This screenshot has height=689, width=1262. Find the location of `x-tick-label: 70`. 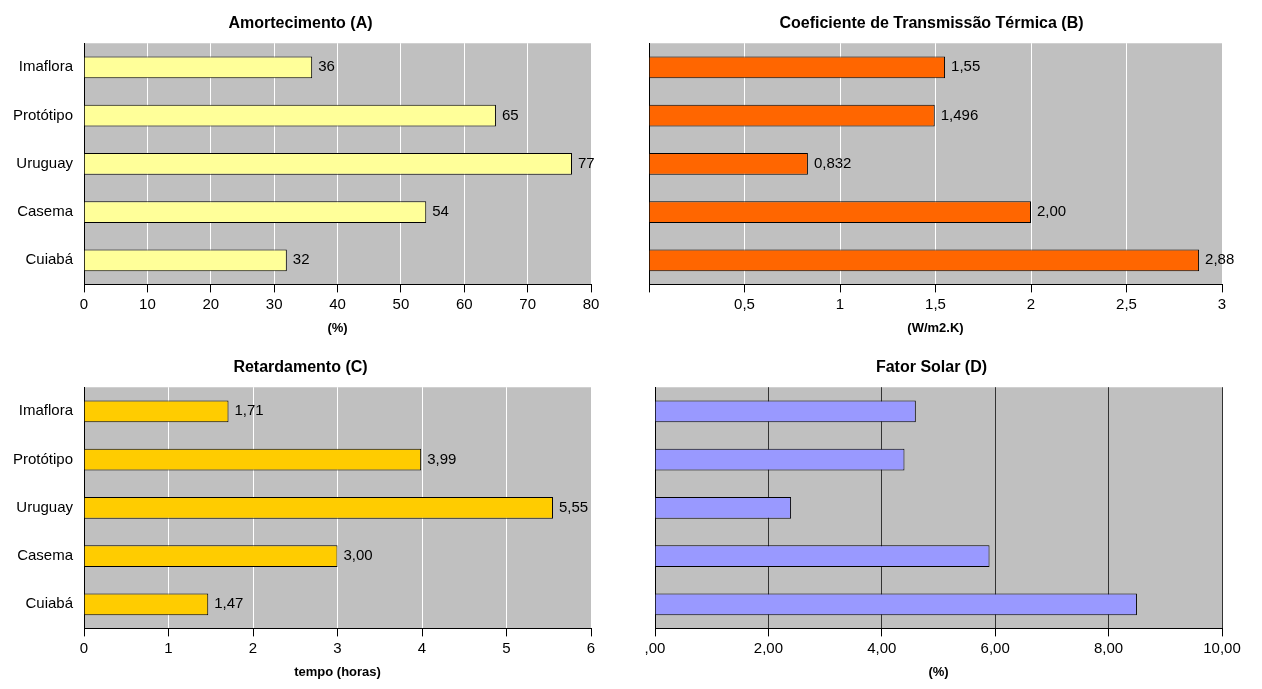

x-tick-label: 70 is located at coordinates (527, 303).